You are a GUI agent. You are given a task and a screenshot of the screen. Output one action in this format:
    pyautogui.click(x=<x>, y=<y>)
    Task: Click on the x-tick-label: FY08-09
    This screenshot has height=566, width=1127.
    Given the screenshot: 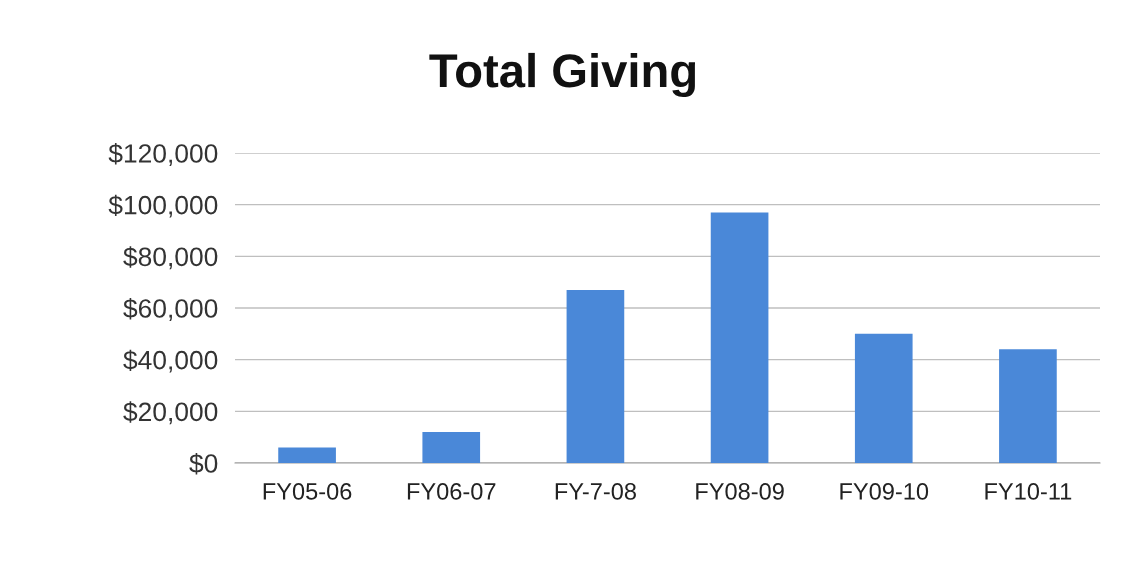 What is the action you would take?
    pyautogui.click(x=740, y=491)
    